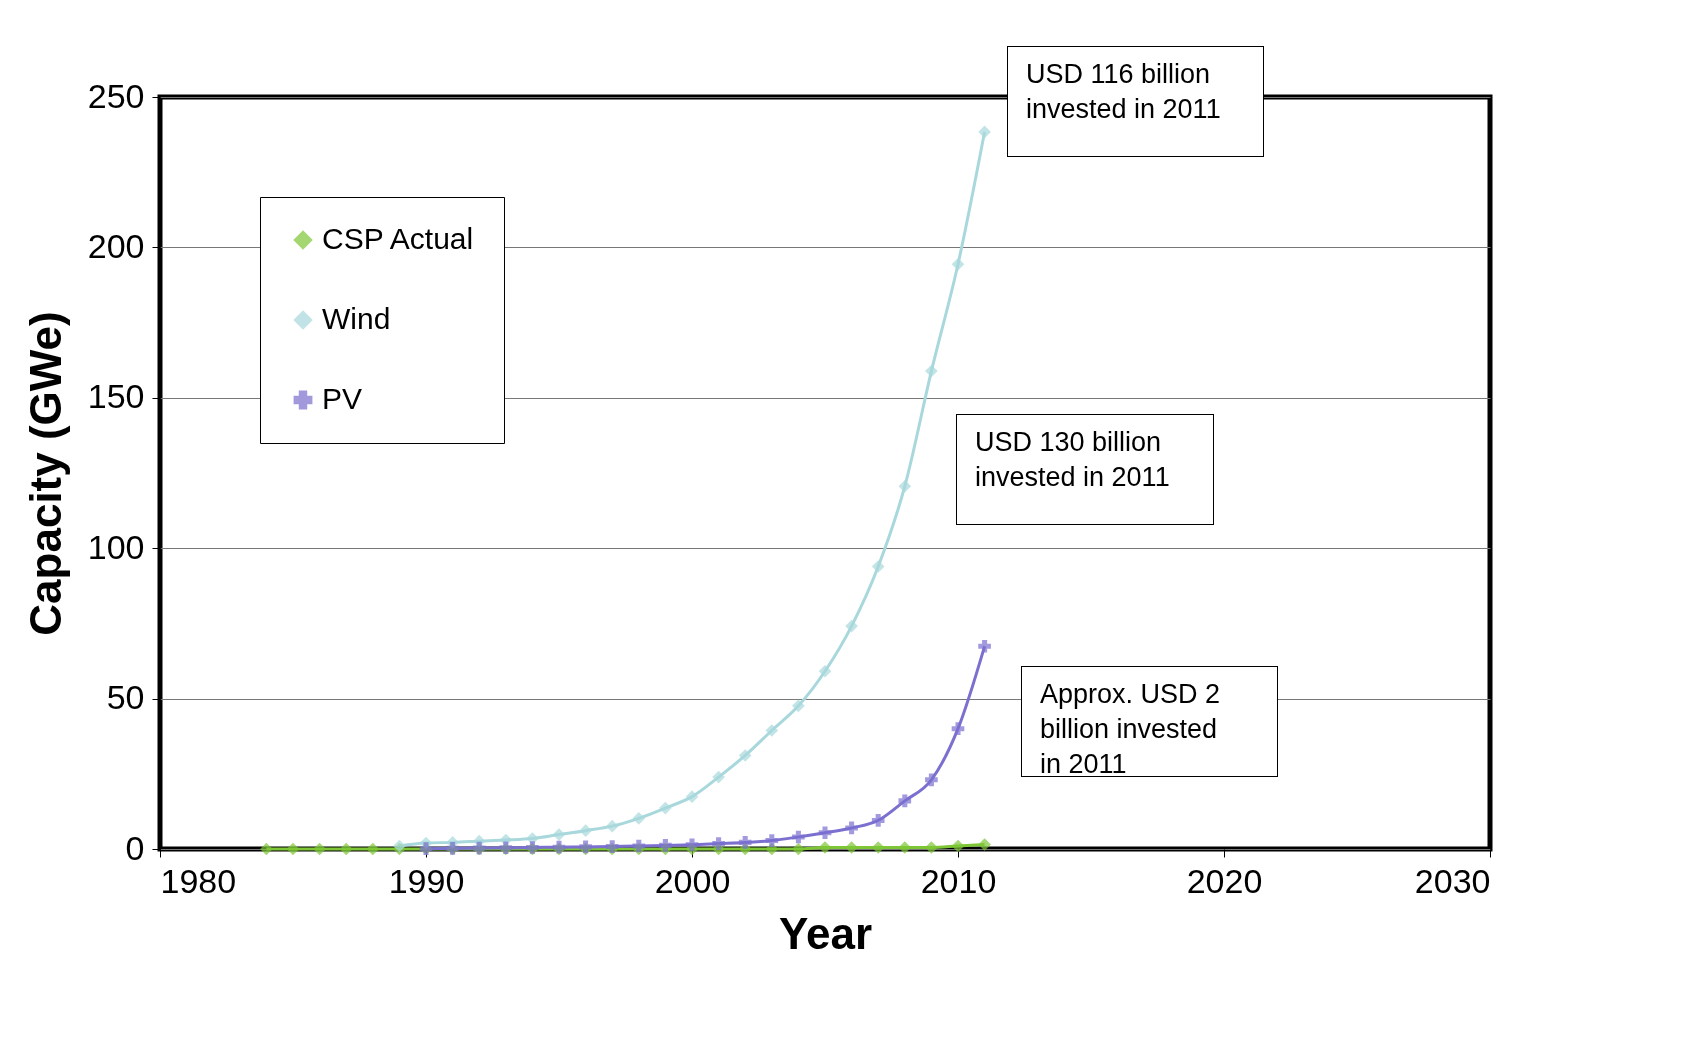 The height and width of the screenshot is (1057, 1701). I want to click on legend-label: PV, so click(342, 398).